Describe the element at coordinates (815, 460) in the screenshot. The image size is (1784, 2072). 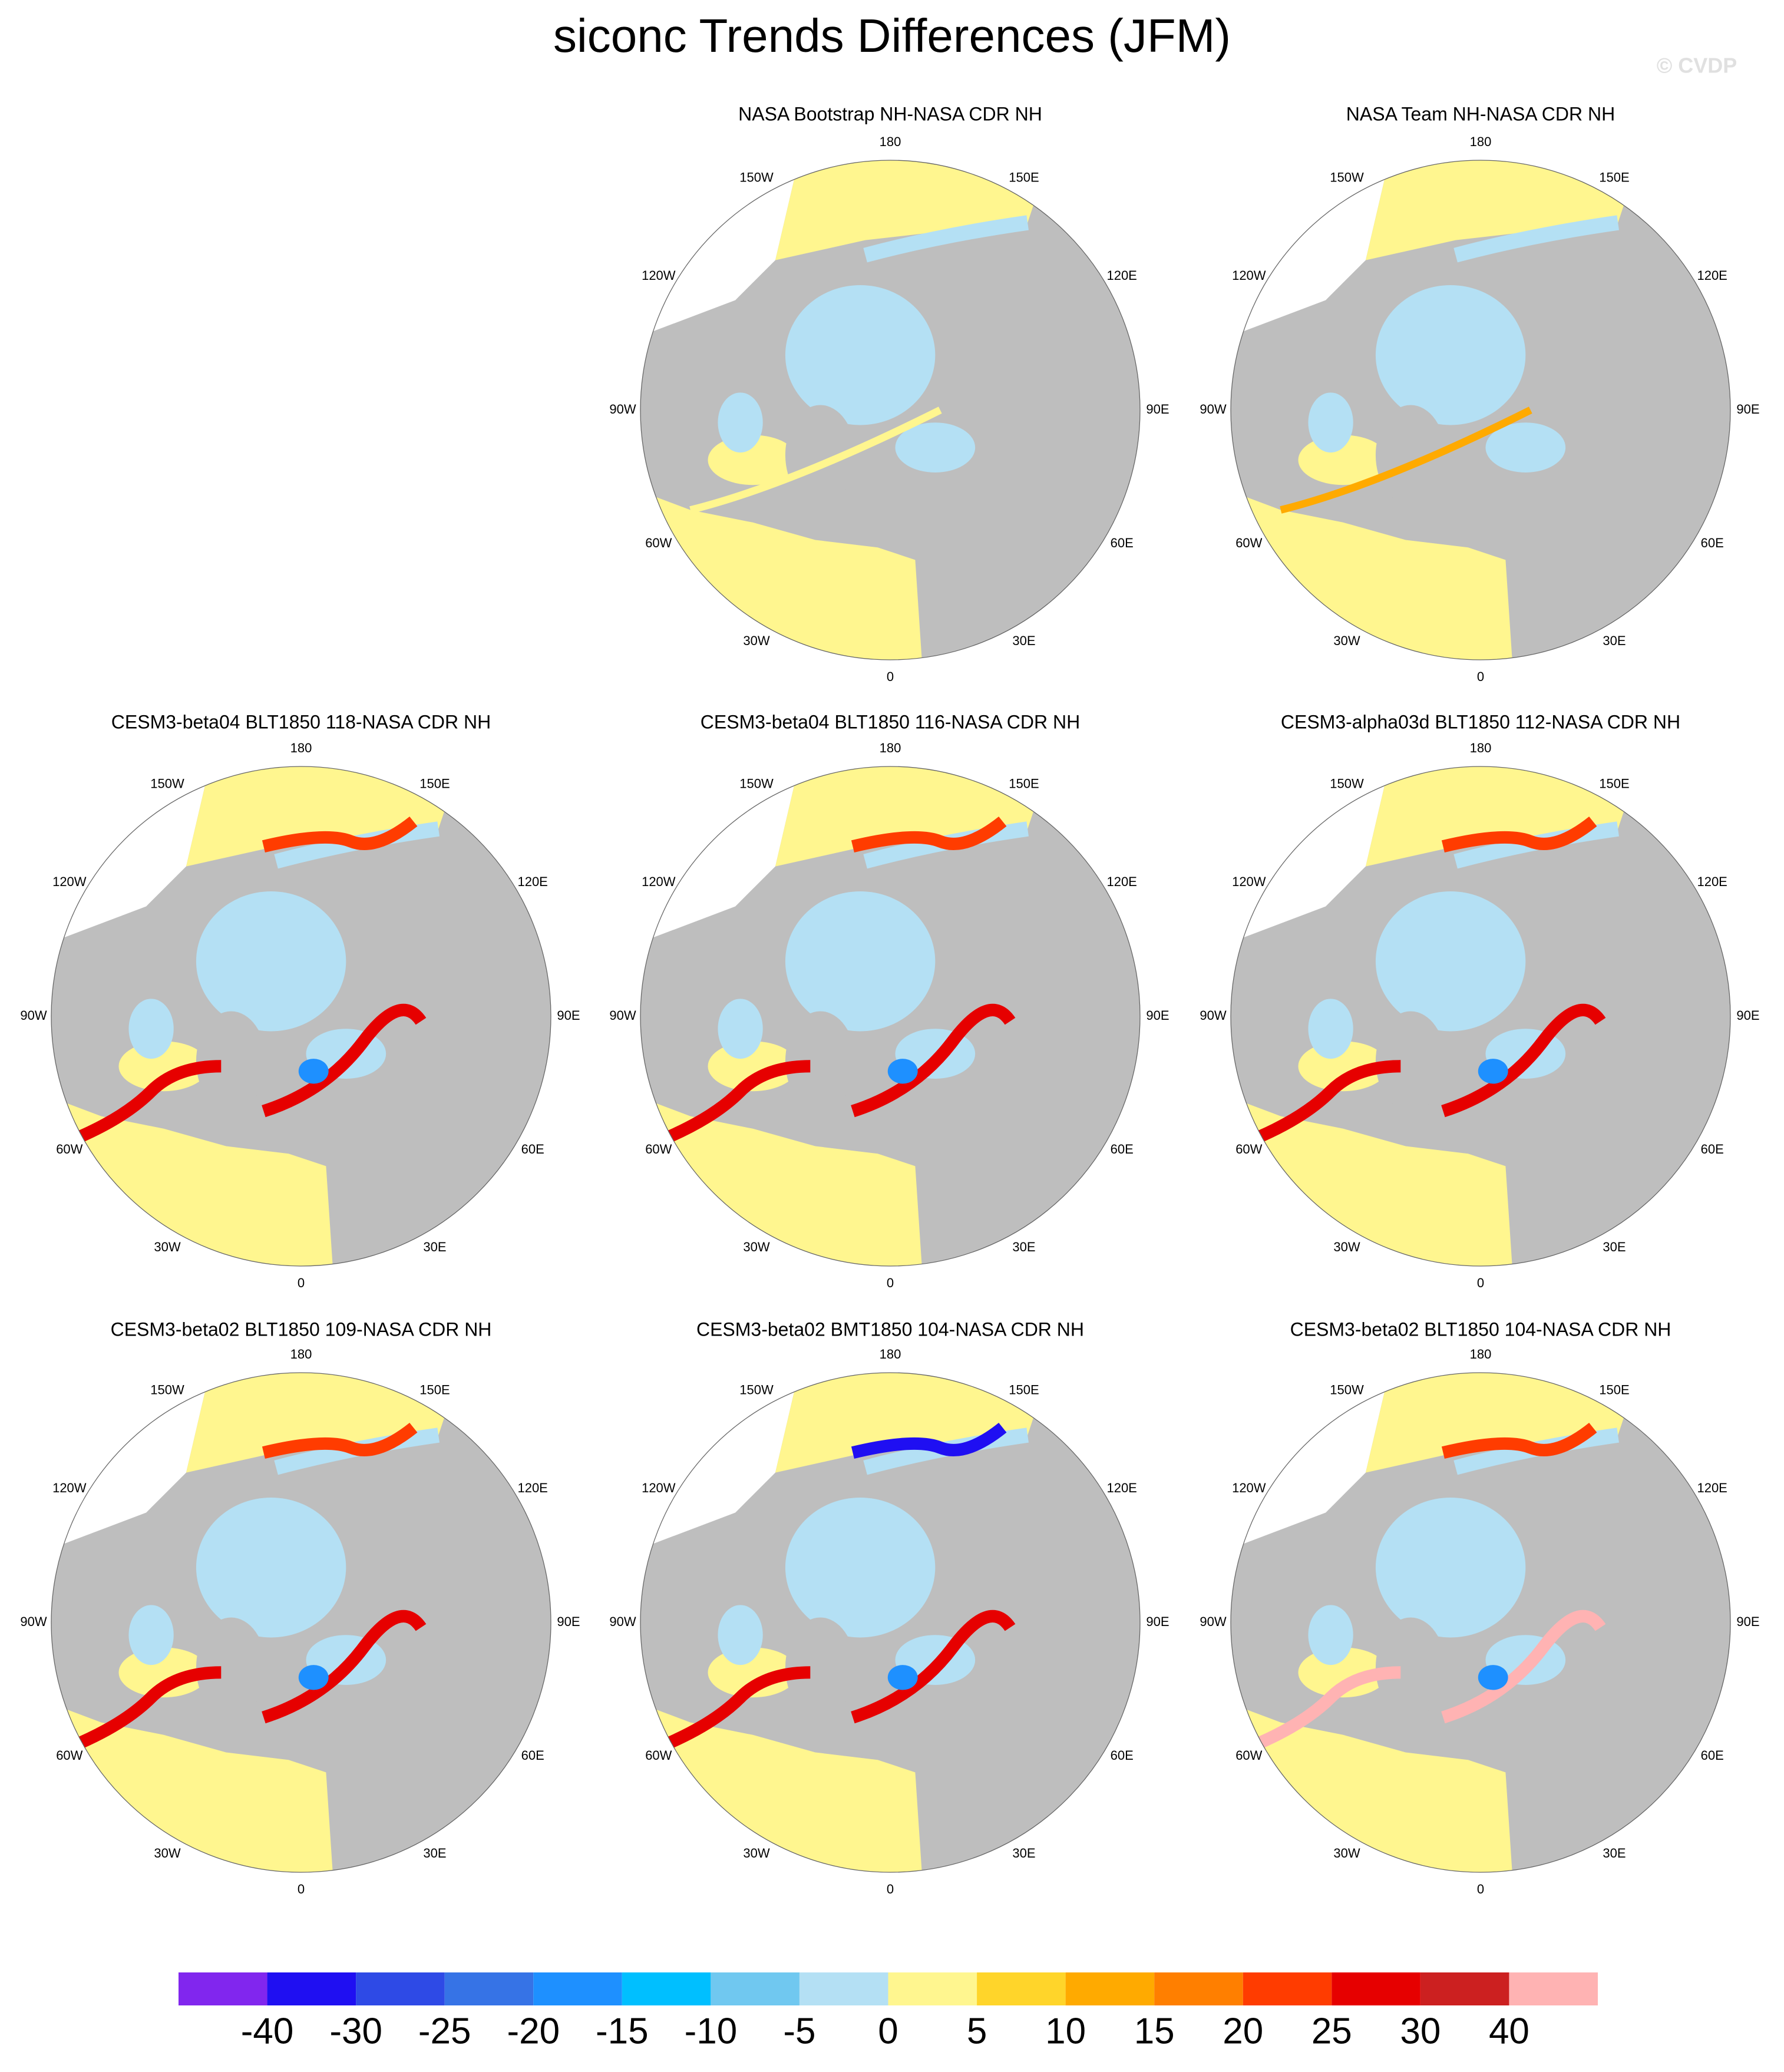
I see `obs-difference` at that location.